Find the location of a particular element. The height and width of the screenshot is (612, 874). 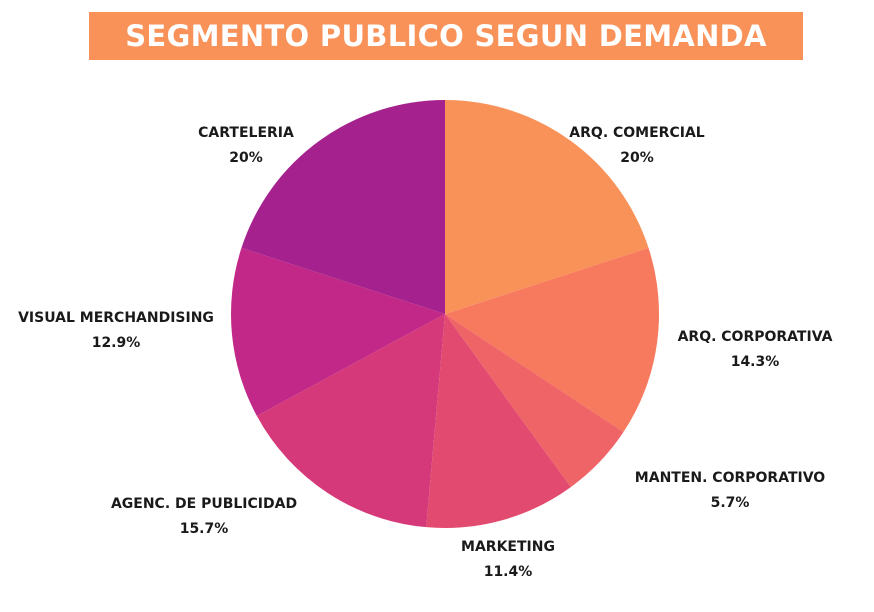

slice-value-label: 15.7% is located at coordinates (204, 529).